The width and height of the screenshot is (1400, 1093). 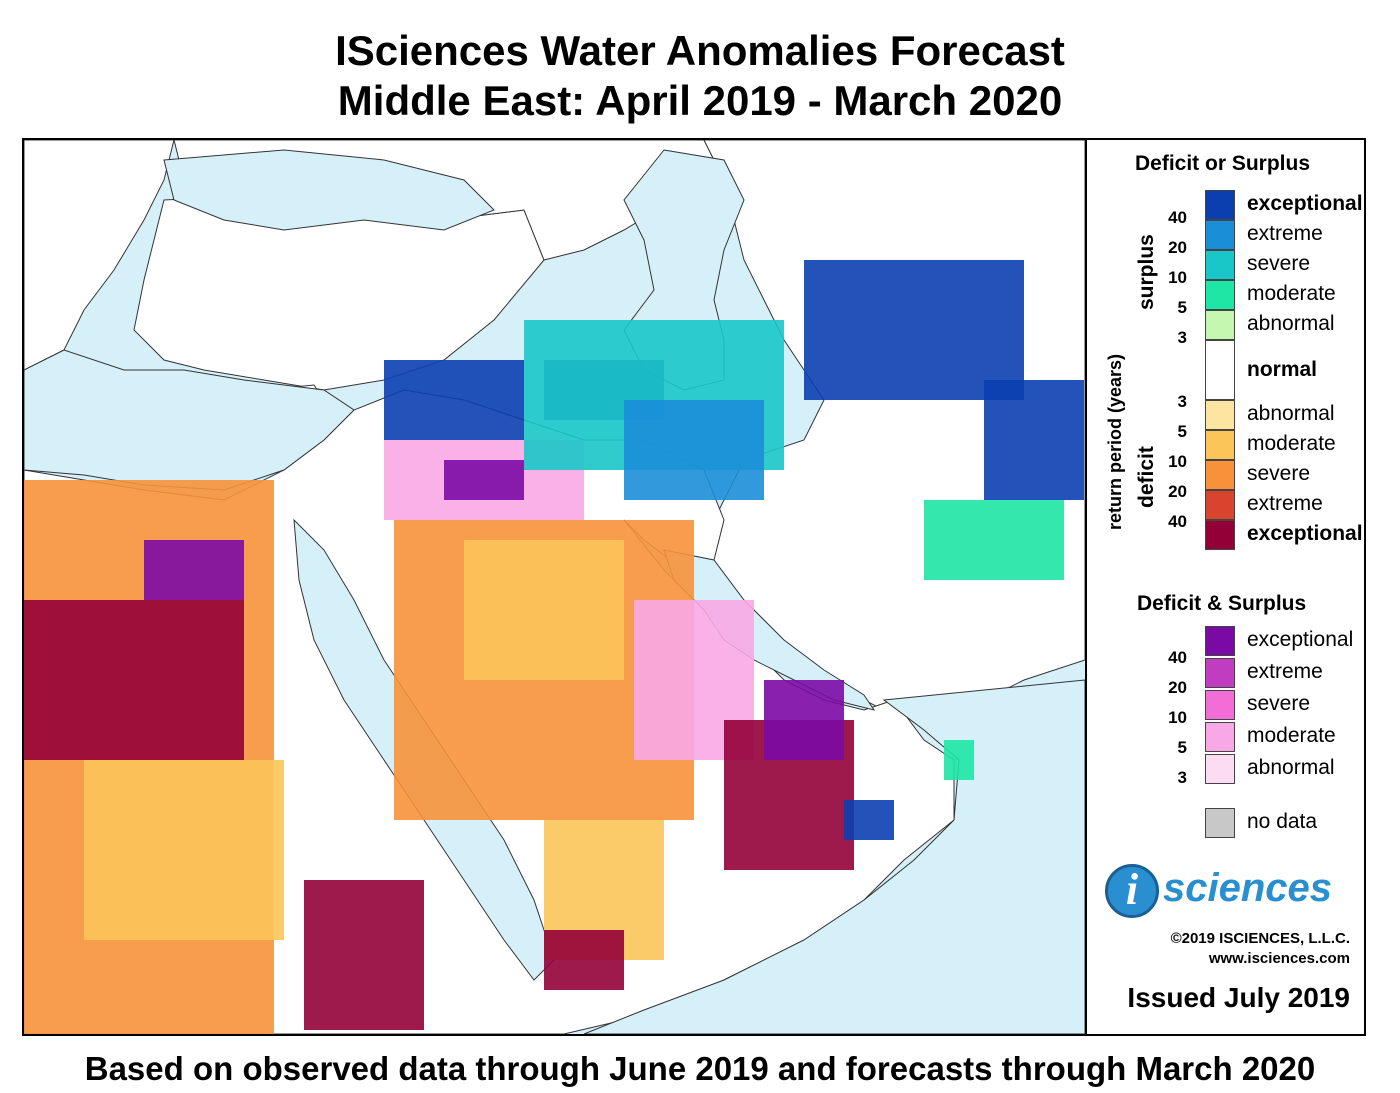 I want to click on combined-return-period-10: 10, so click(x=1177, y=717).